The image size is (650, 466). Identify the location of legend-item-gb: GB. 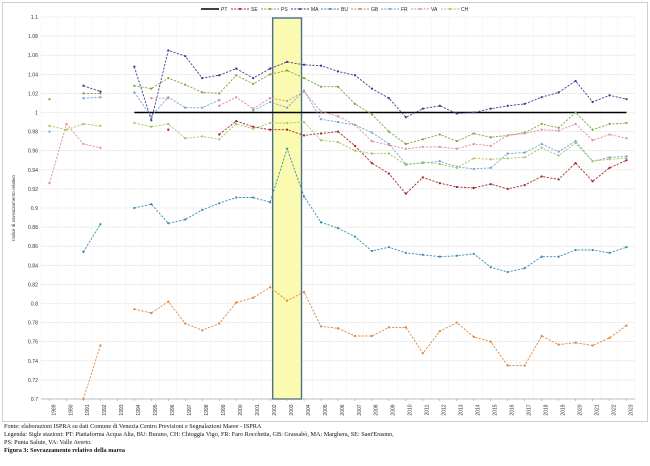
(365, 10).